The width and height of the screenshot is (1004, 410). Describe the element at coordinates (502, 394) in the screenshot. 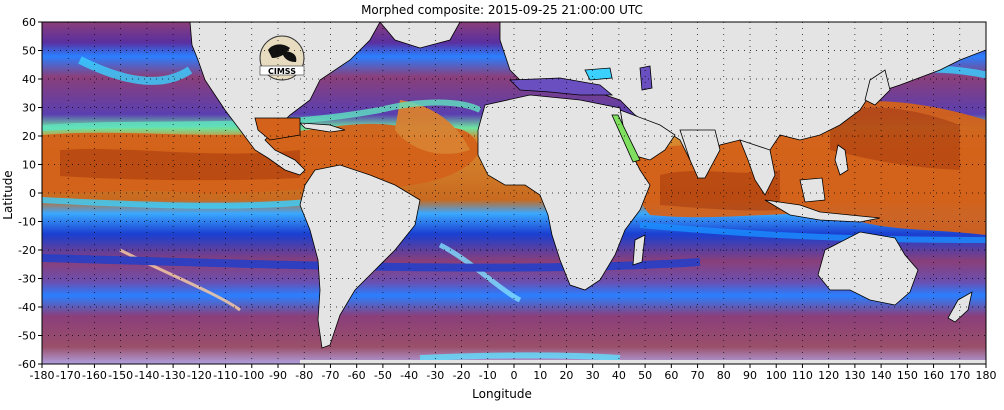

I see `x-axis-label: Longitude` at that location.